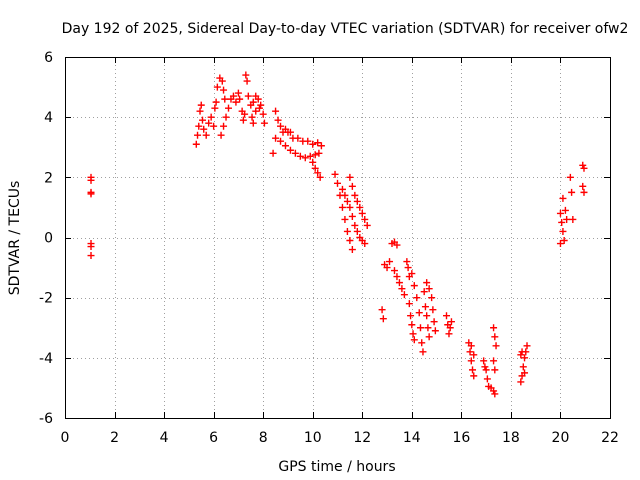  What do you see at coordinates (362, 438) in the screenshot?
I see `x-tick-label: 12` at bounding box center [362, 438].